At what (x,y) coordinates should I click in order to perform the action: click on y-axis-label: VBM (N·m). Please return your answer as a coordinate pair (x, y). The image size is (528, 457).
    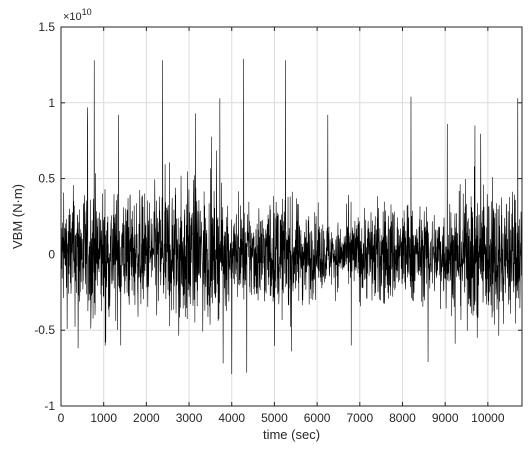
    Looking at the image, I should click on (17, 216).